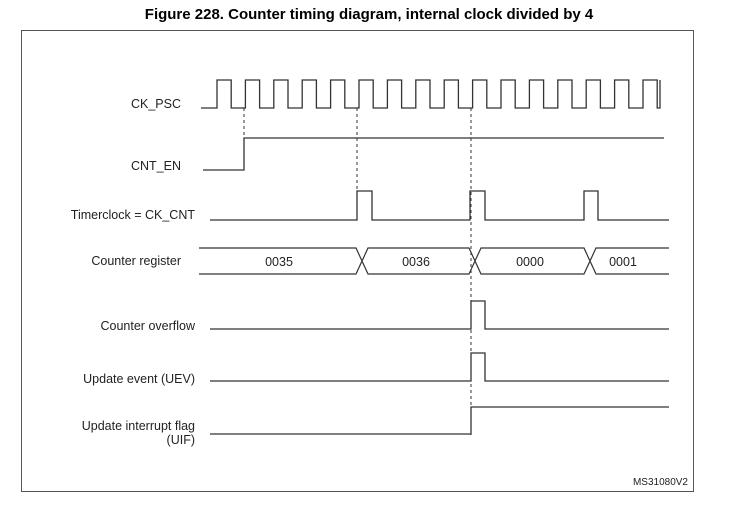  I want to click on counter-register-bus, so click(434, 261).